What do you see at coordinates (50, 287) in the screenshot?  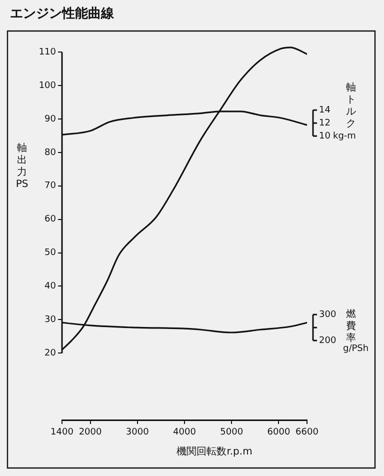 I see `y-tick-label: 40` at bounding box center [50, 287].